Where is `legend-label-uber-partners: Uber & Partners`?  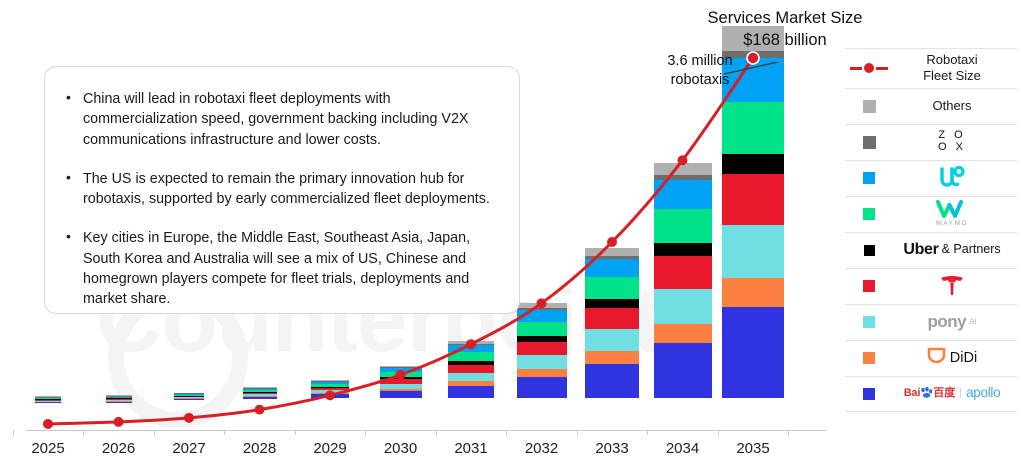
legend-label-uber-partners: Uber & Partners is located at coordinates (955, 250).